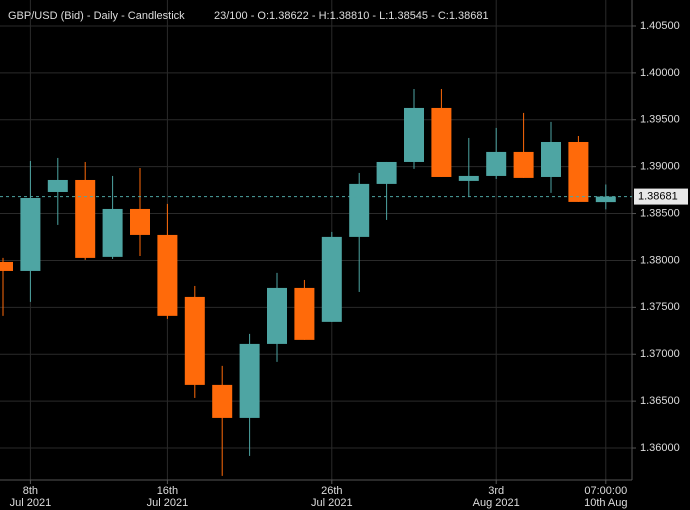 The image size is (690, 510). I want to click on y-tick-label: 1.39500, so click(660, 120).